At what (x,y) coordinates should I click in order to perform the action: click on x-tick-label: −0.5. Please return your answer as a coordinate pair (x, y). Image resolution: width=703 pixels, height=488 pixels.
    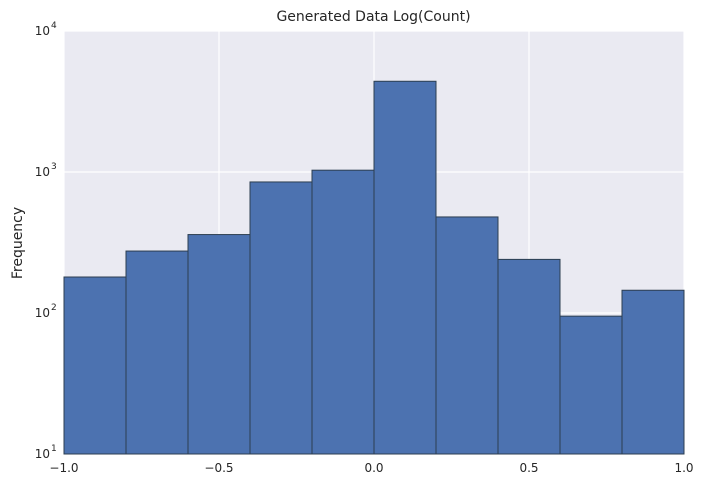
    Looking at the image, I should click on (218, 468).